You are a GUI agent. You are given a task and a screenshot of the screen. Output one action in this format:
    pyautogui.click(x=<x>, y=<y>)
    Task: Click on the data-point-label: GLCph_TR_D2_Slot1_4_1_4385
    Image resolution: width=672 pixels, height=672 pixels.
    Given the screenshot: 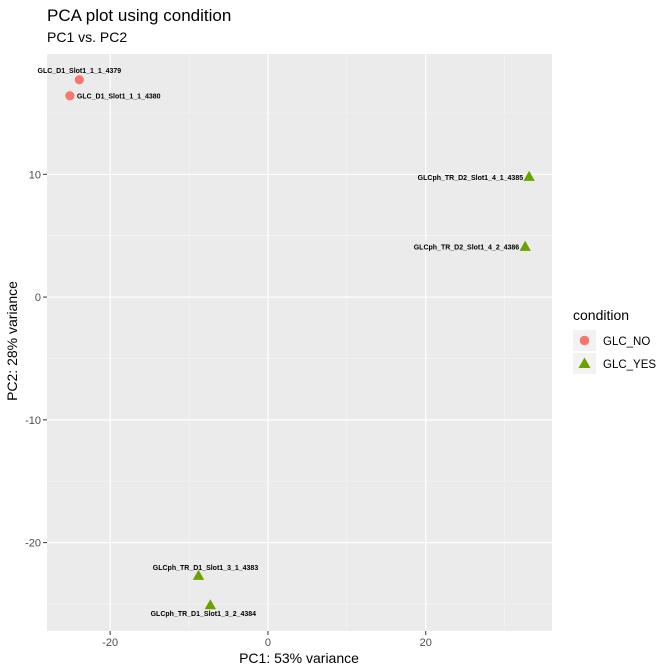 What is the action you would take?
    pyautogui.click(x=471, y=178)
    